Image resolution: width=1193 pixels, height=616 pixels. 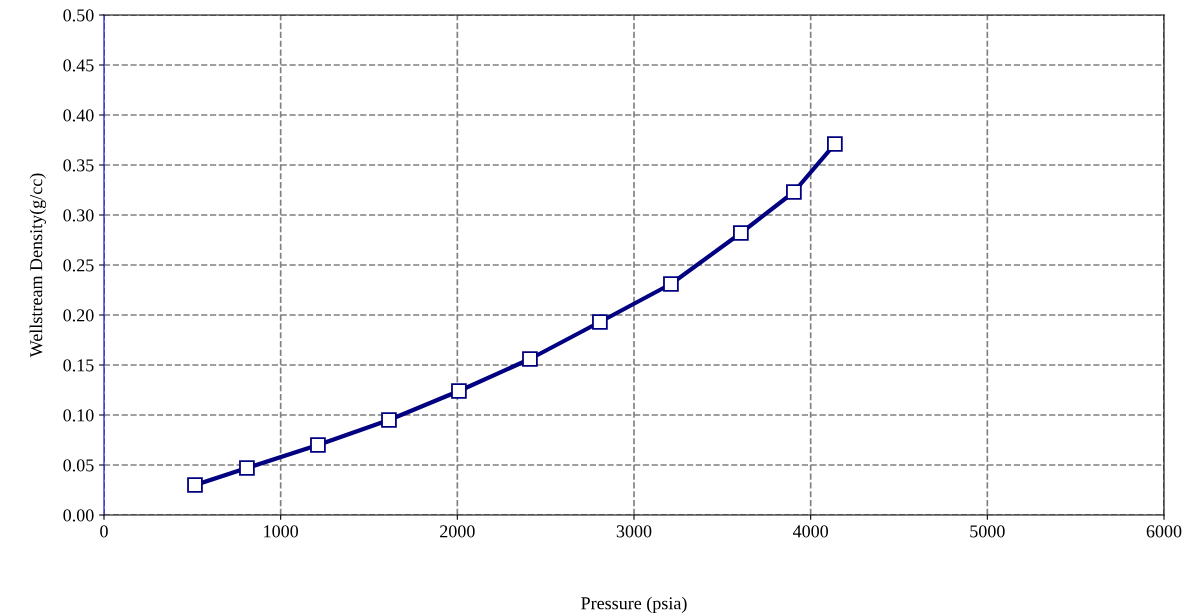 I want to click on y-tick-label: 0.40, so click(x=78, y=115).